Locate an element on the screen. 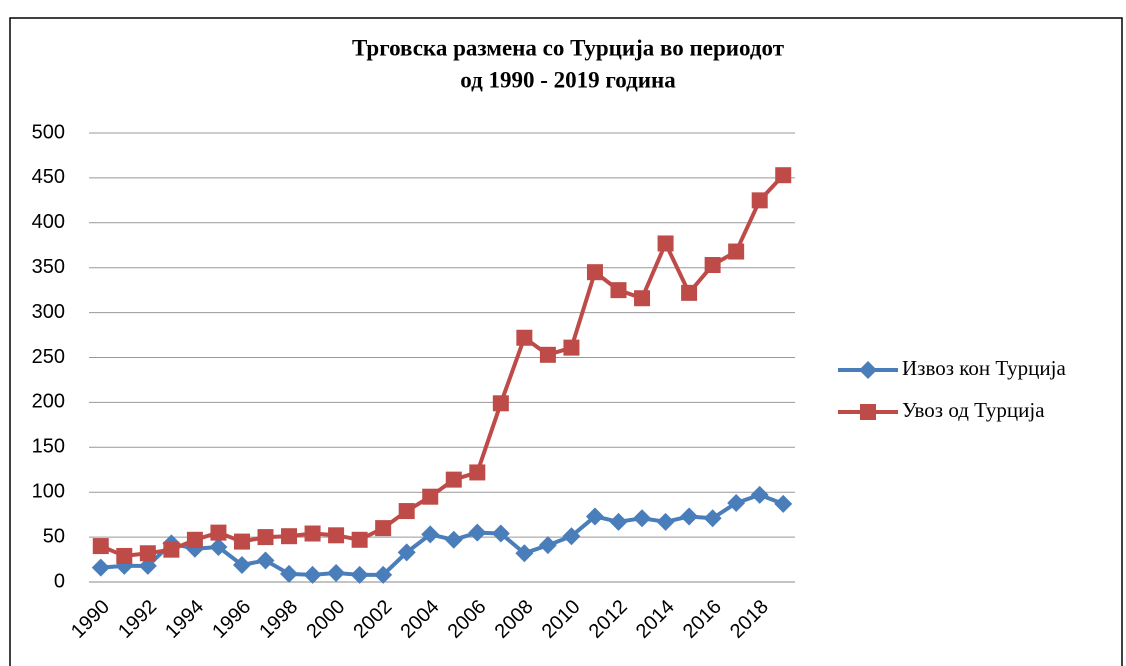 Image resolution: width=1126 pixels, height=666 pixels. y-tick-label: 100 is located at coordinates (48, 491).